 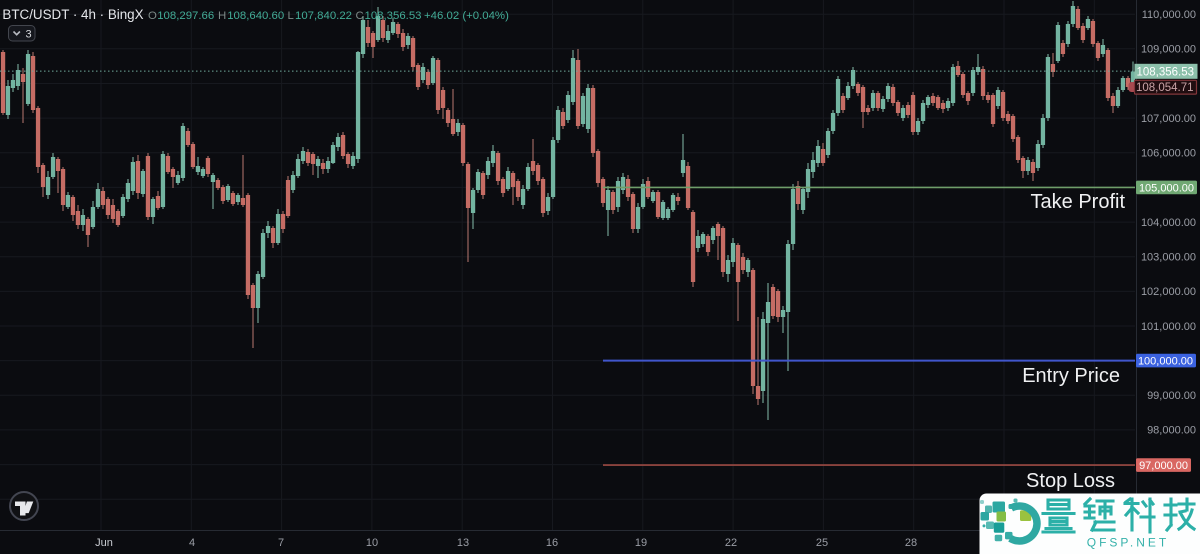 I want to click on svg-text: 102,000.00, so click(x=1168, y=292).